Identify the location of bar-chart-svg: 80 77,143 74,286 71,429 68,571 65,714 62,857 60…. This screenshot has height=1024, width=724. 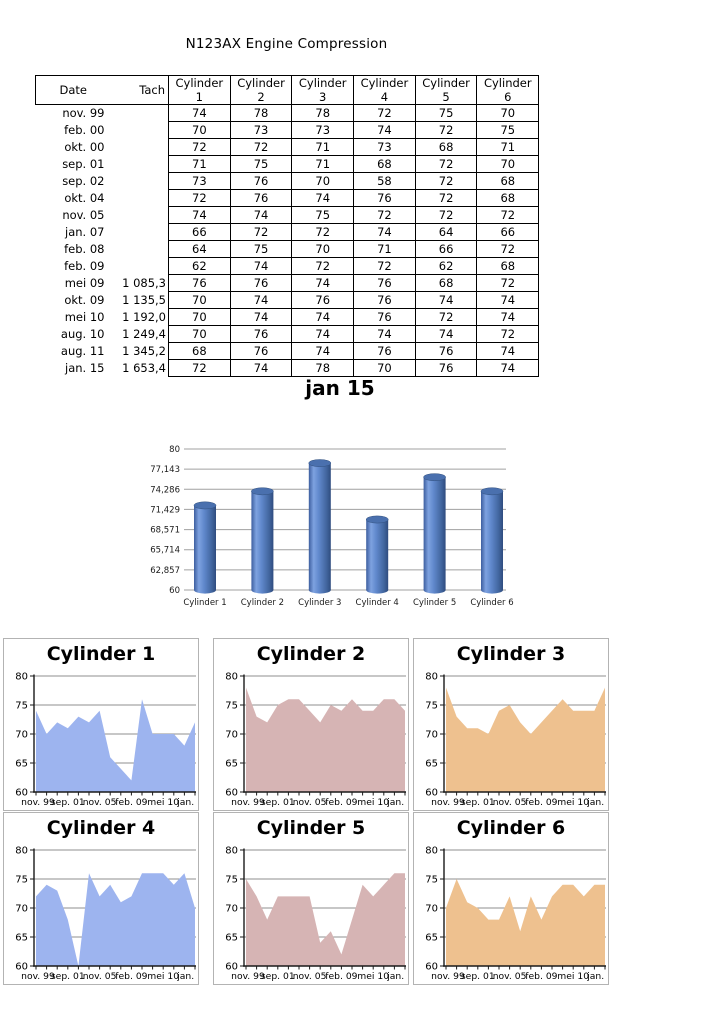
(331, 526).